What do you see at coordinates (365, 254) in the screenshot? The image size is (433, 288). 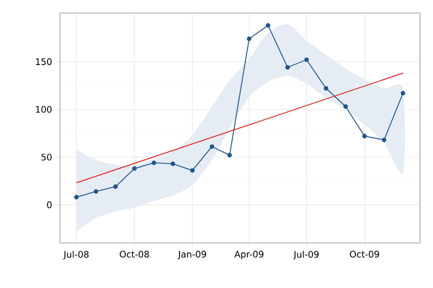 I see `x-tick-label: Oct-09` at bounding box center [365, 254].